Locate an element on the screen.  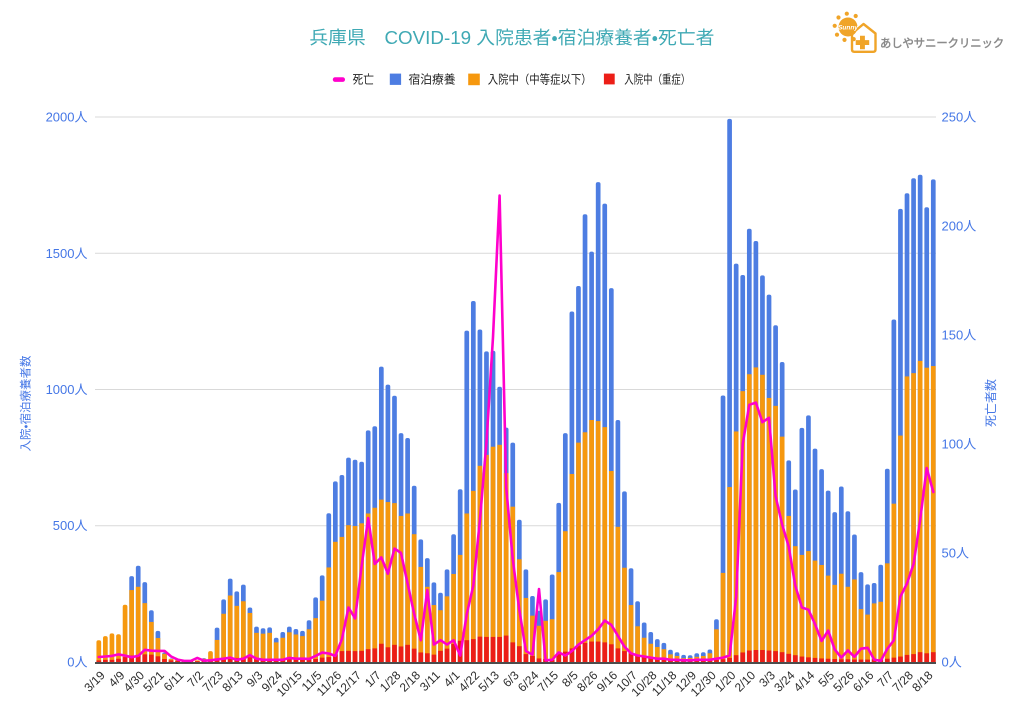
svg-text: 兵庫県 COVID-19 入院患者・宿泊療養者・死亡者 is located at coordinates (511, 38).